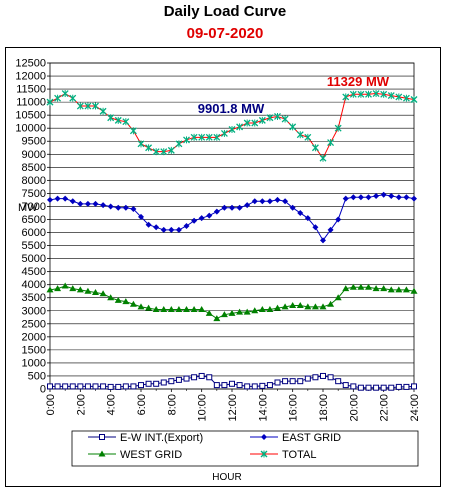 This screenshot has height=496, width=450. What do you see at coordinates (34, 259) in the screenshot?
I see `y-tick-label: 5000` at bounding box center [34, 259].